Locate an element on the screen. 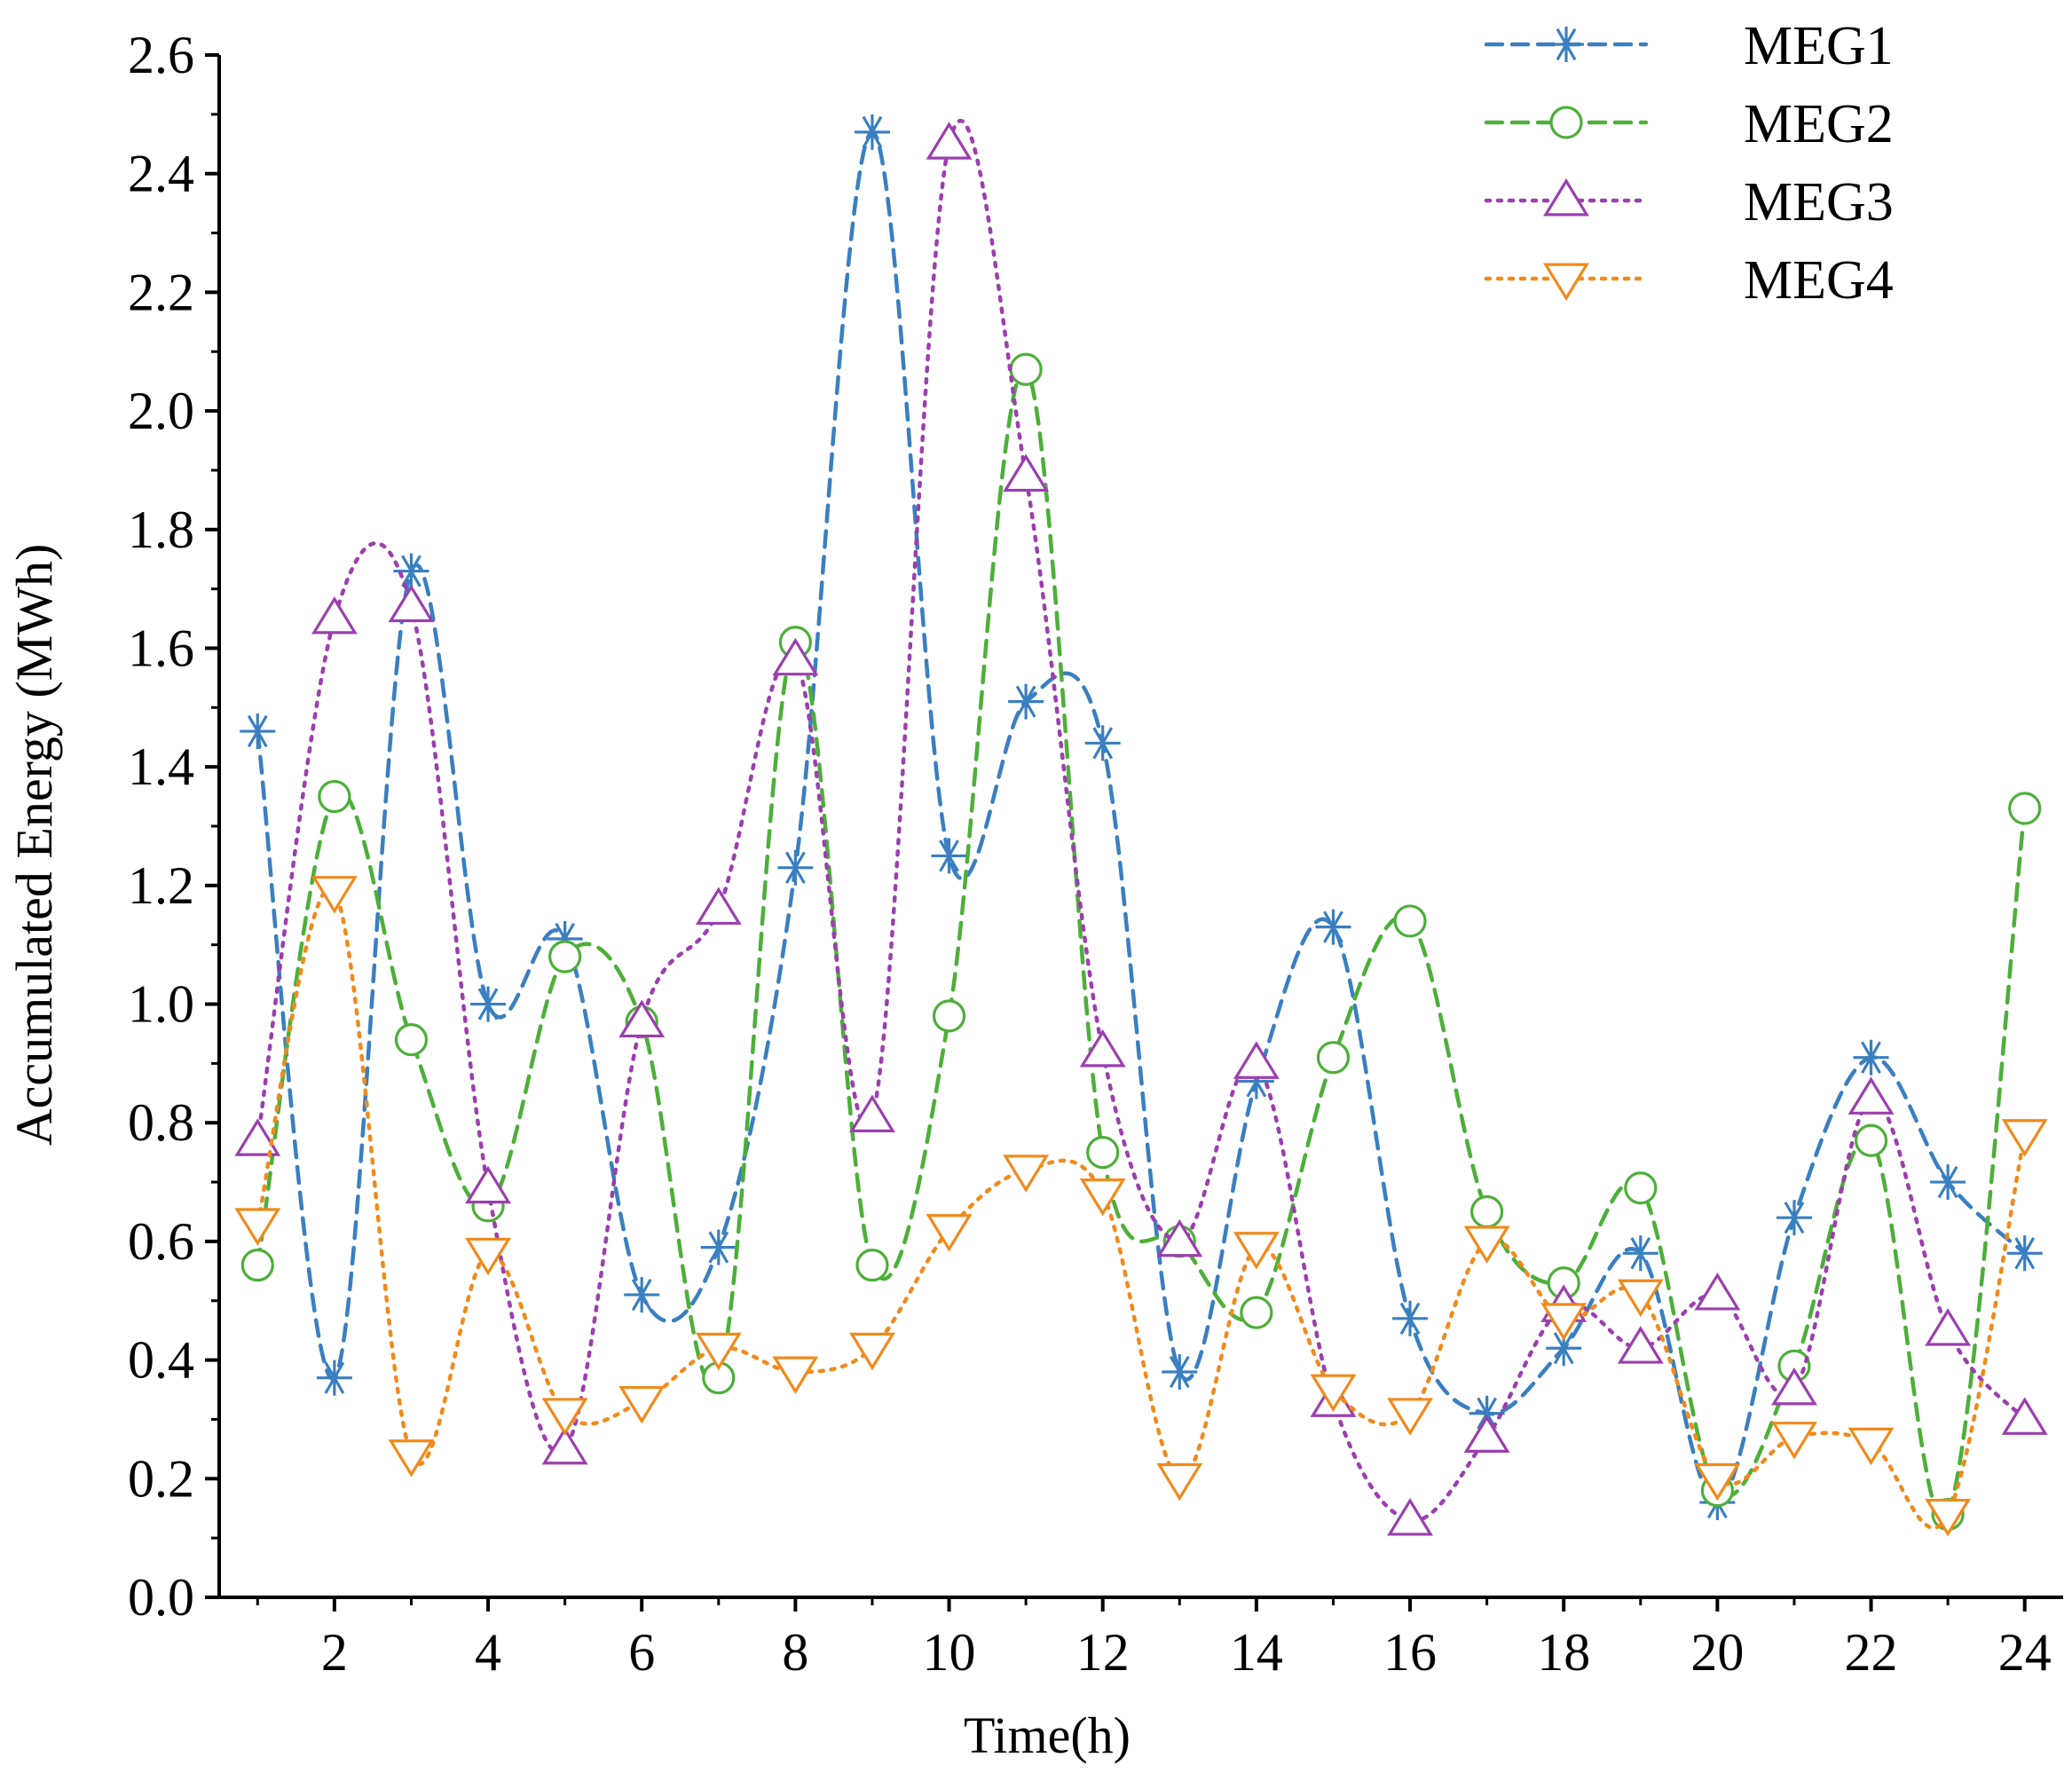 The width and height of the screenshot is (2072, 1789). x-tick-label: 20 is located at coordinates (1717, 1652).